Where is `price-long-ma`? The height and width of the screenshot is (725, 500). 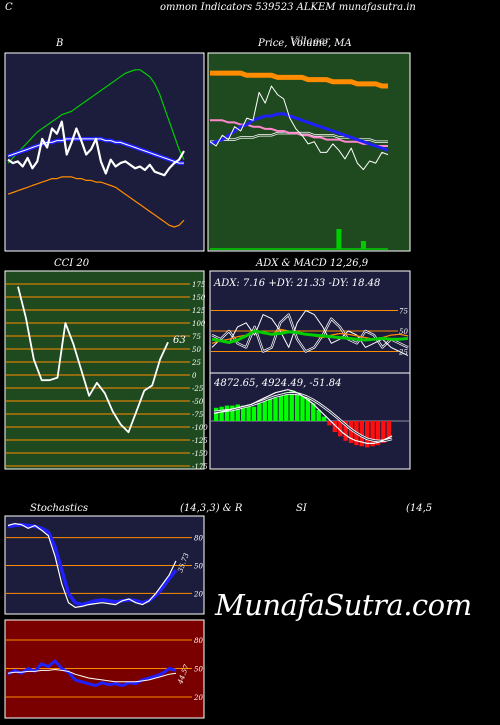
price-long-ma is located at coordinates (299, 79).